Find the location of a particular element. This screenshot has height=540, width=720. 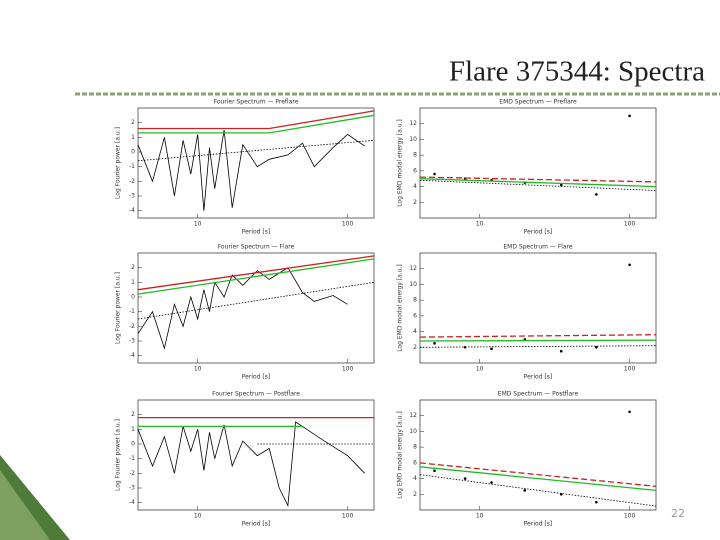

panel-title: Fourier Spectrum — Preflare is located at coordinates (256, 102).